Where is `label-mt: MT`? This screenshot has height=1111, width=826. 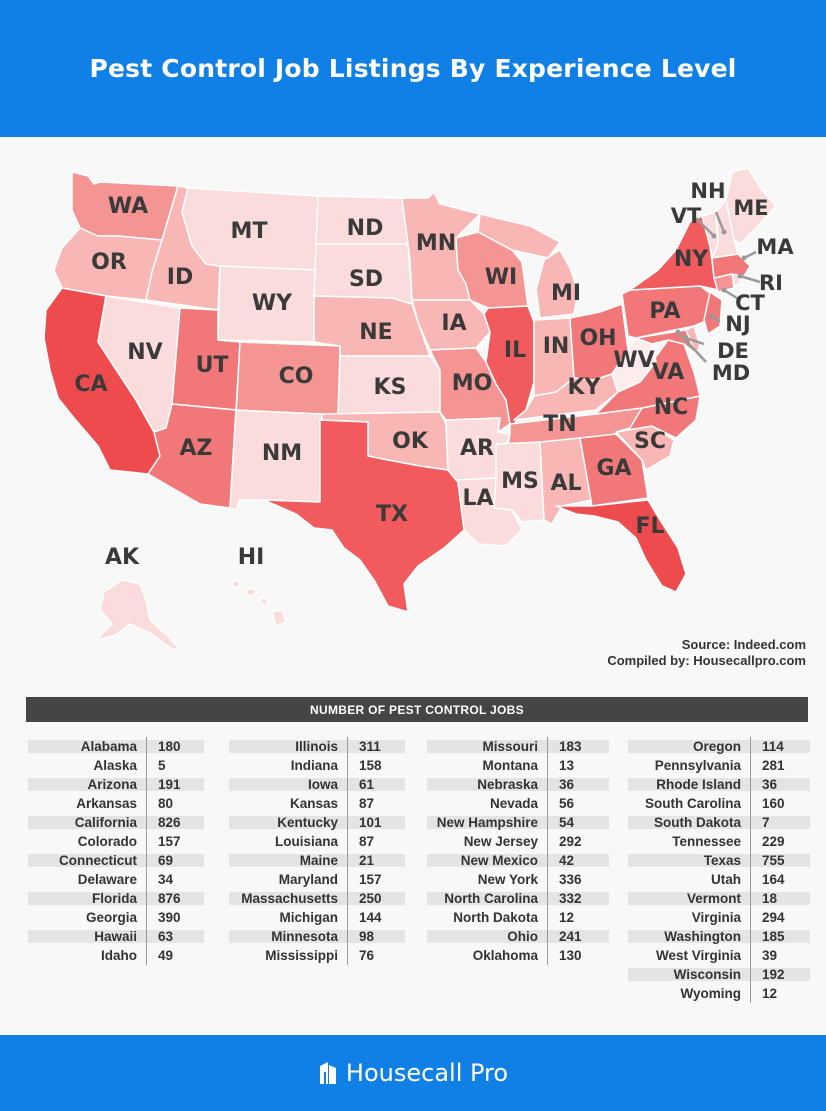 label-mt: MT is located at coordinates (249, 231).